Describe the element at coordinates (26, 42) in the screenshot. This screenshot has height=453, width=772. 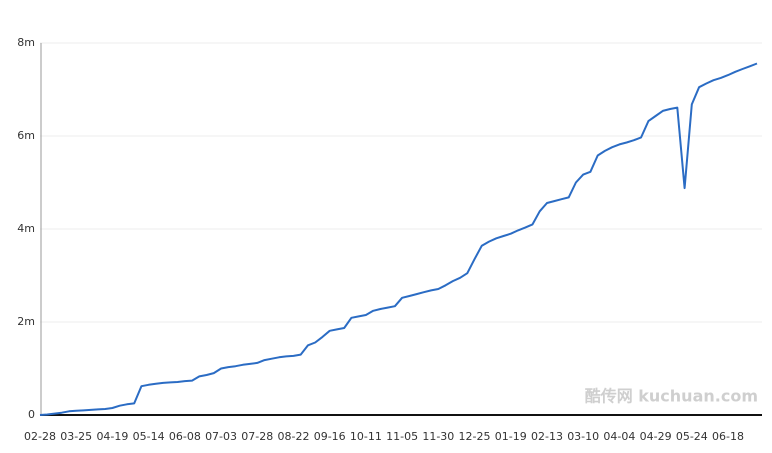
I see `y-tick-label: 8m` at that location.